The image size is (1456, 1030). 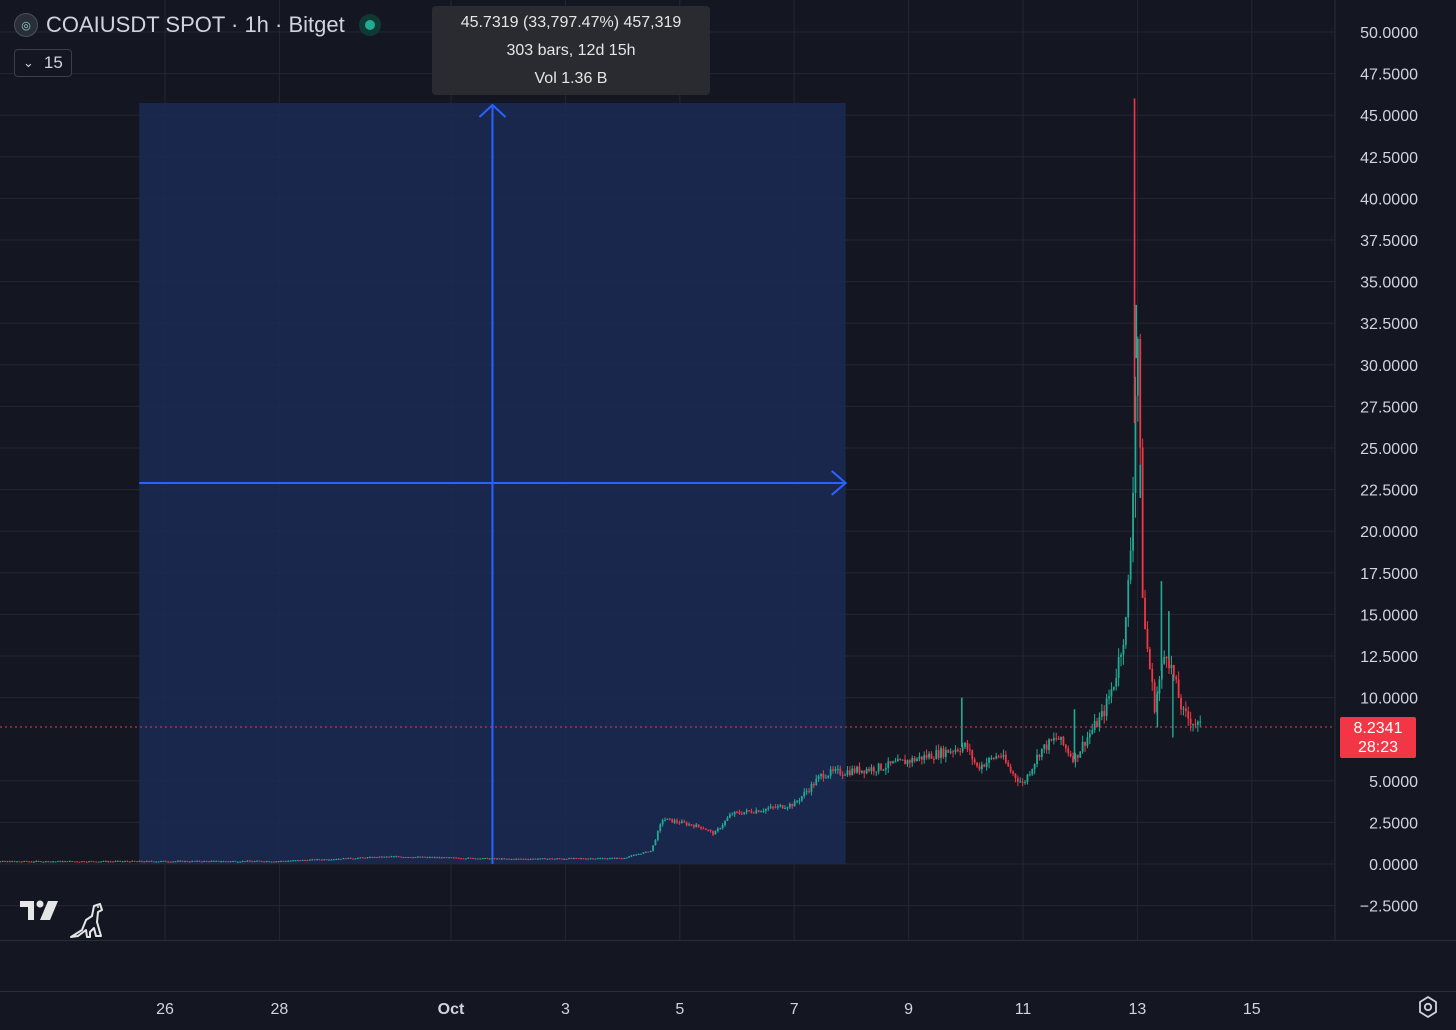 I want to click on symbol-header: ◎ COAIUSDT SPOT · 1h · Bitget, so click(x=197, y=25).